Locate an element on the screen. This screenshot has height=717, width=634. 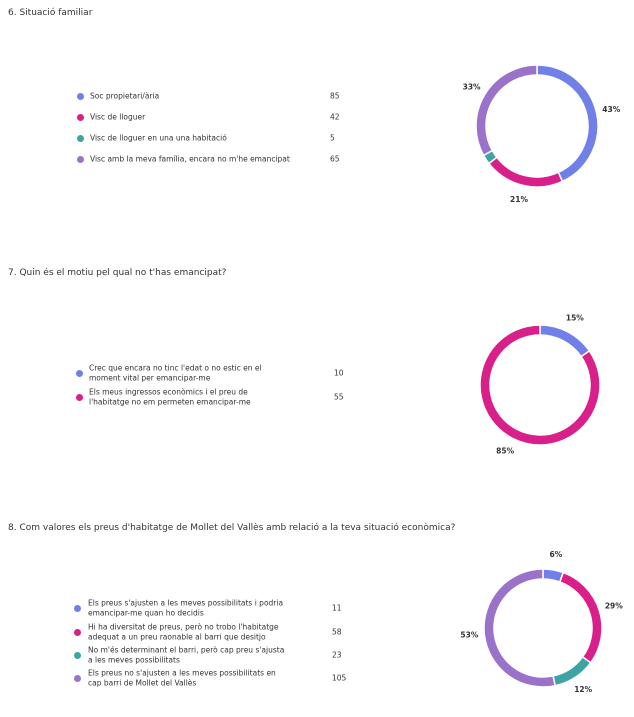
question-title: 6. Situació familiar is located at coordinates (50, 13).